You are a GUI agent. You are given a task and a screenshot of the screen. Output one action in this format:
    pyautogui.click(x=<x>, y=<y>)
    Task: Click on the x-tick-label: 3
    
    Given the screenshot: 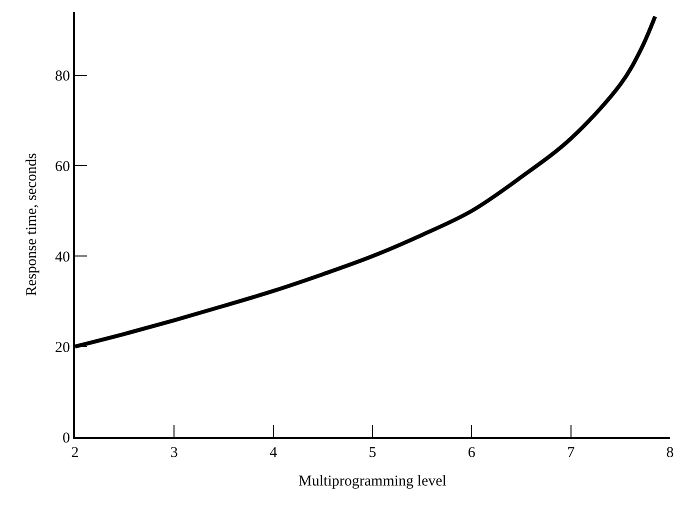 What is the action you would take?
    pyautogui.click(x=174, y=453)
    